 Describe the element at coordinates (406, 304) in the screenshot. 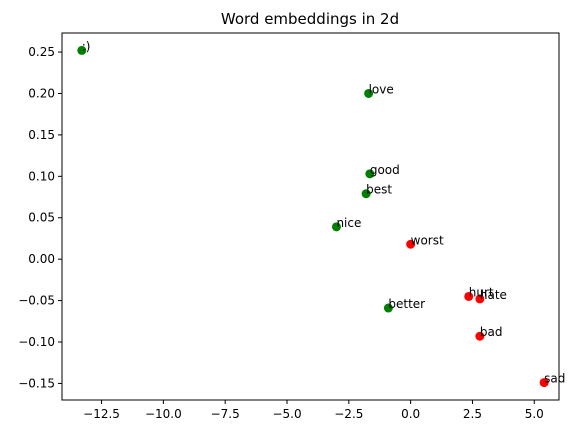

I see `data-label: better` at that location.